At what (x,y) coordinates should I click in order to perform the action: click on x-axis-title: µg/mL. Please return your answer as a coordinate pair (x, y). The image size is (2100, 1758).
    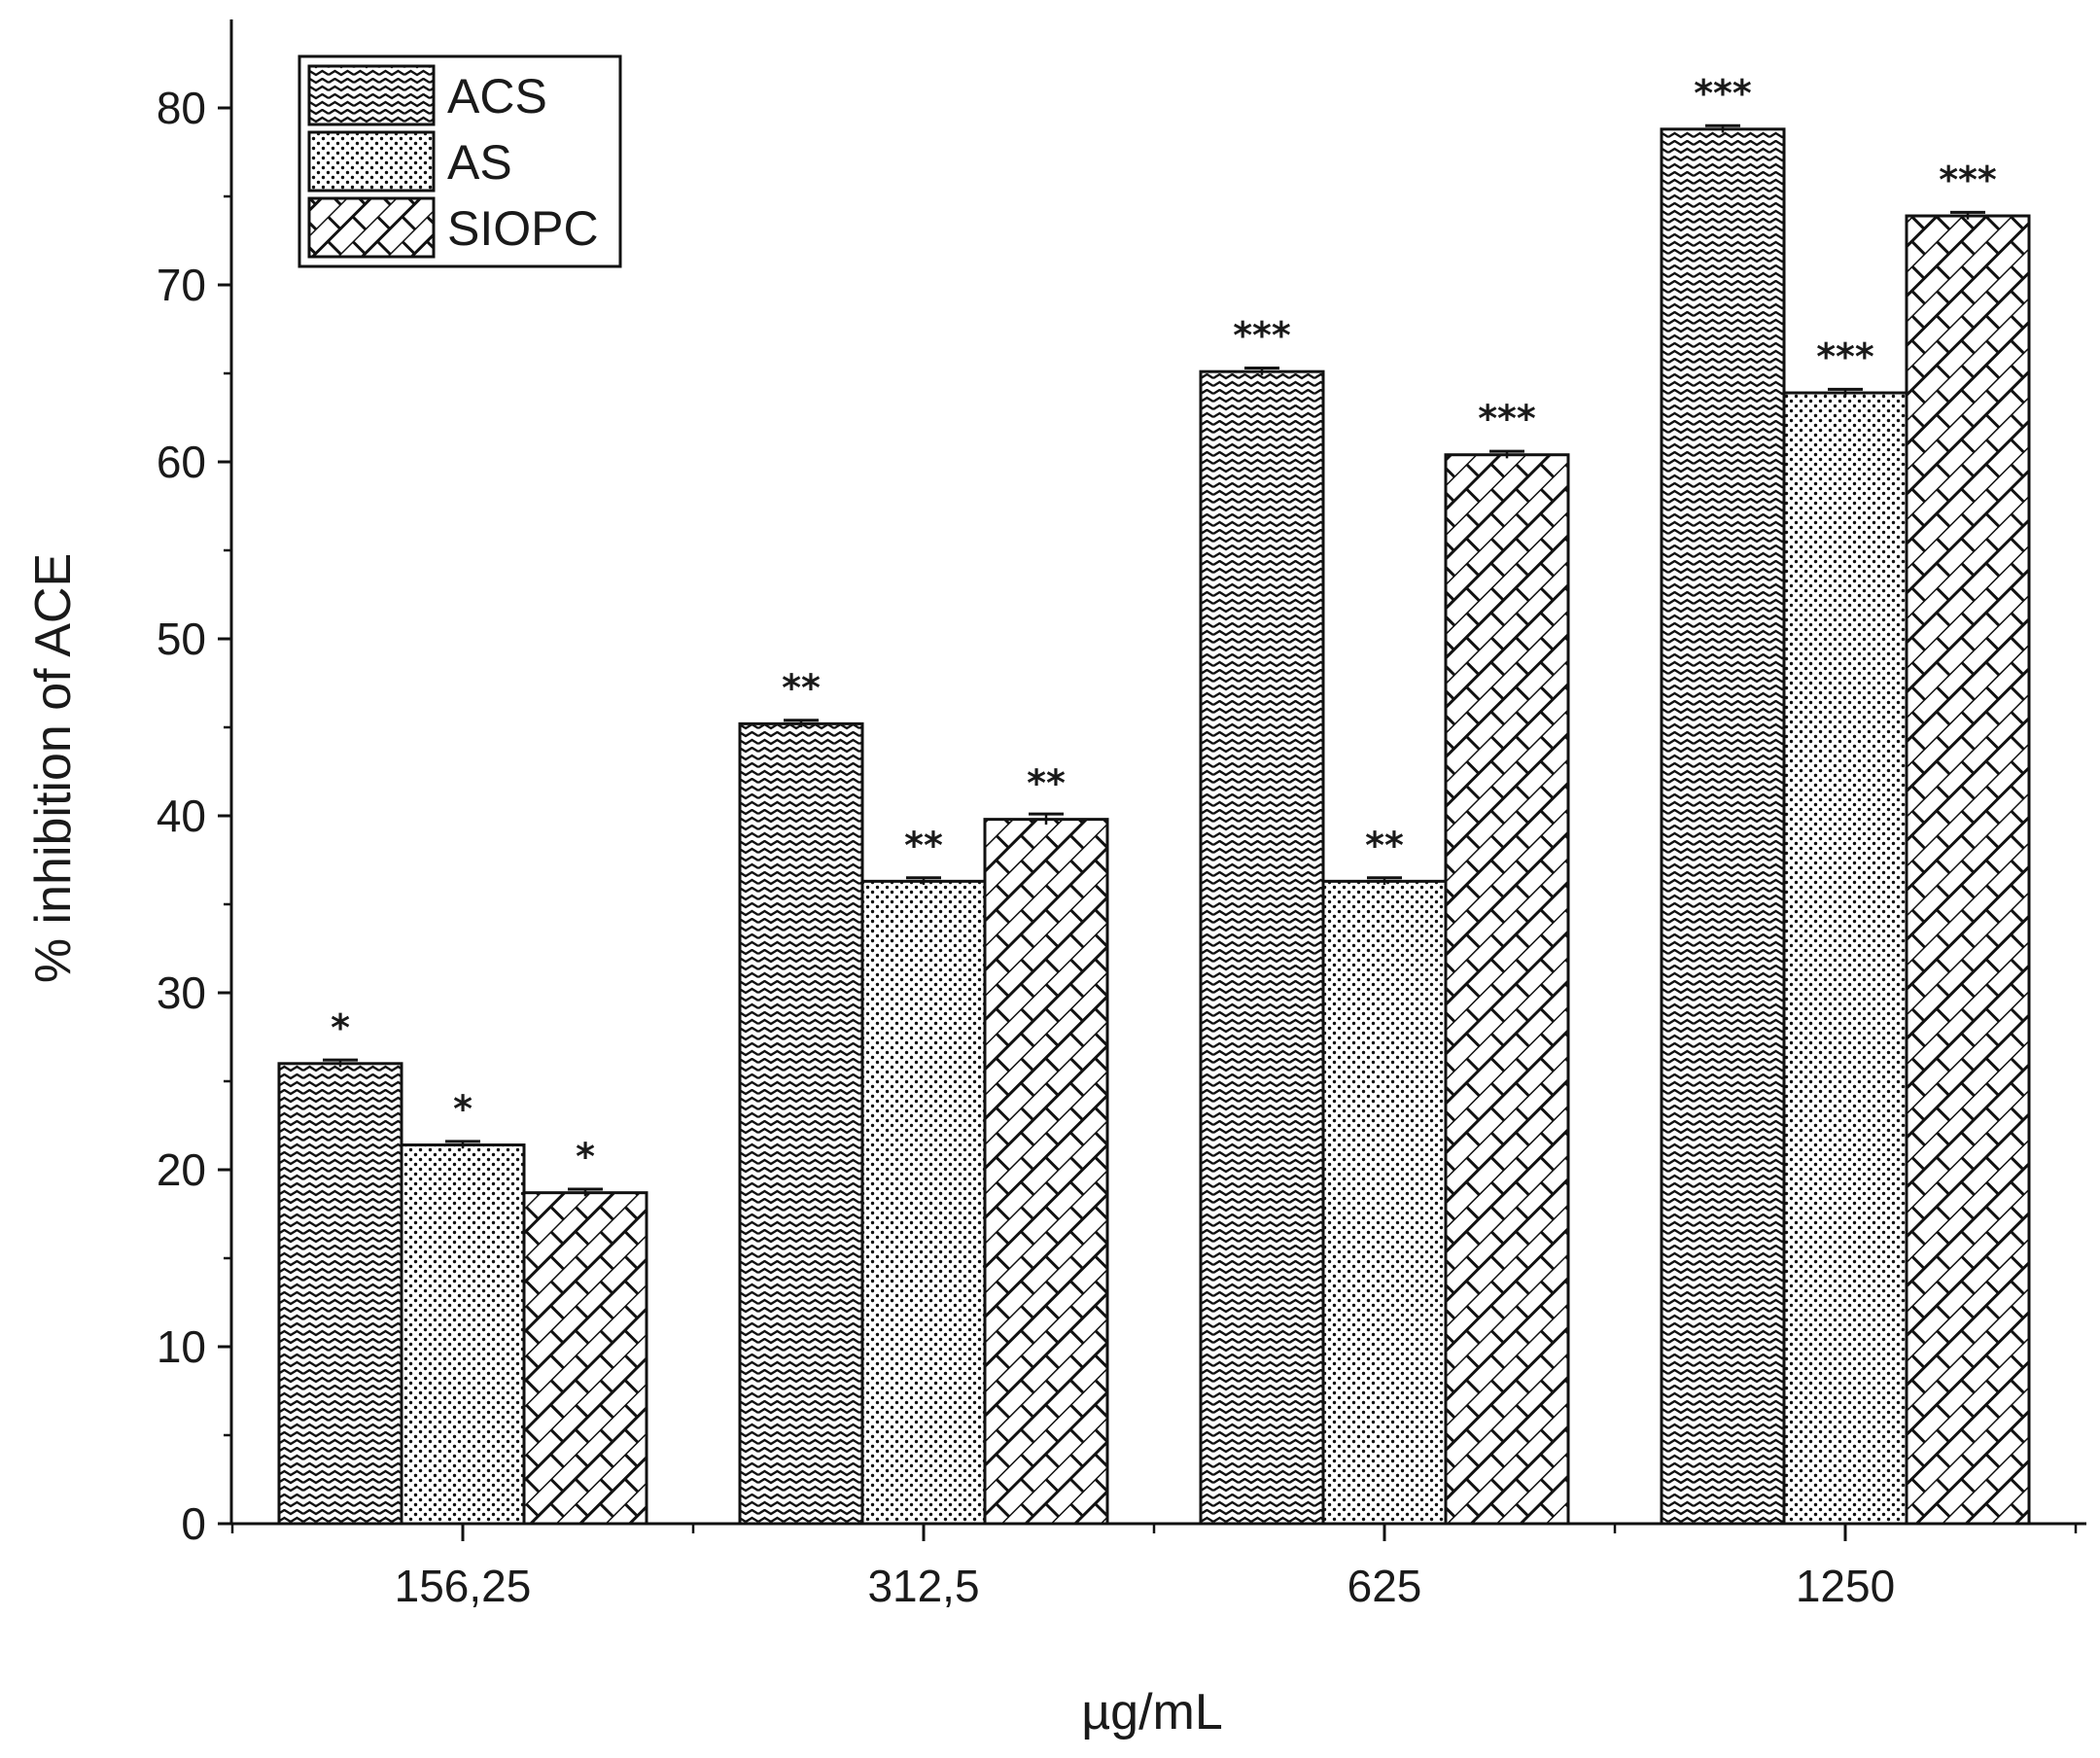
    Looking at the image, I should click on (1152, 1712).